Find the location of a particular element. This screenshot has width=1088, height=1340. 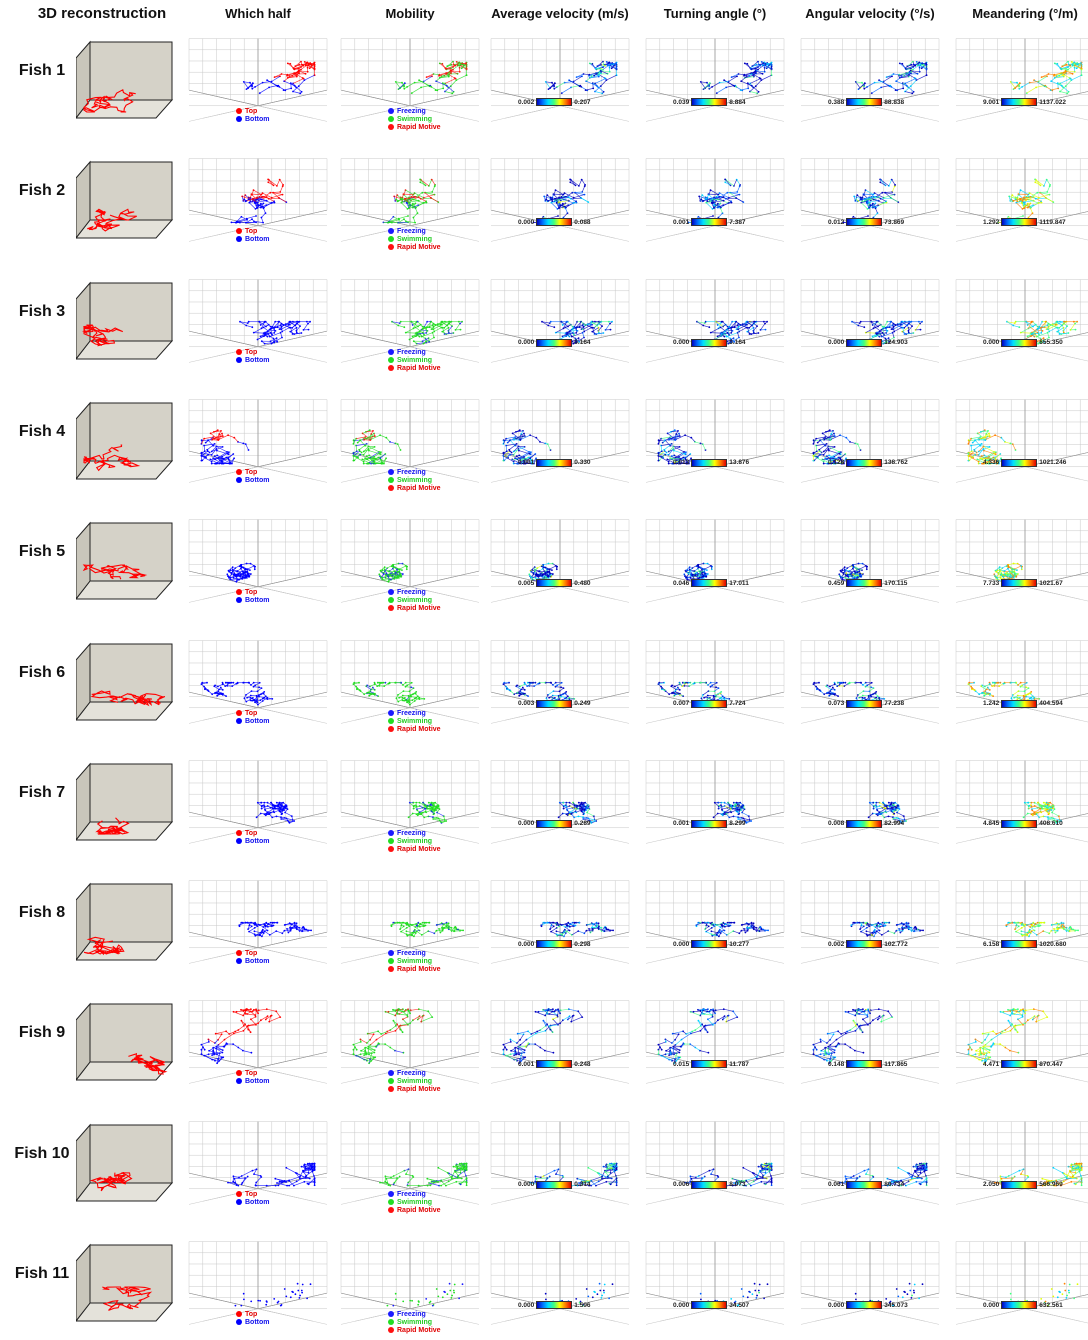

colorbar-max-label: 632.561 is located at coordinates (1051, 1305).